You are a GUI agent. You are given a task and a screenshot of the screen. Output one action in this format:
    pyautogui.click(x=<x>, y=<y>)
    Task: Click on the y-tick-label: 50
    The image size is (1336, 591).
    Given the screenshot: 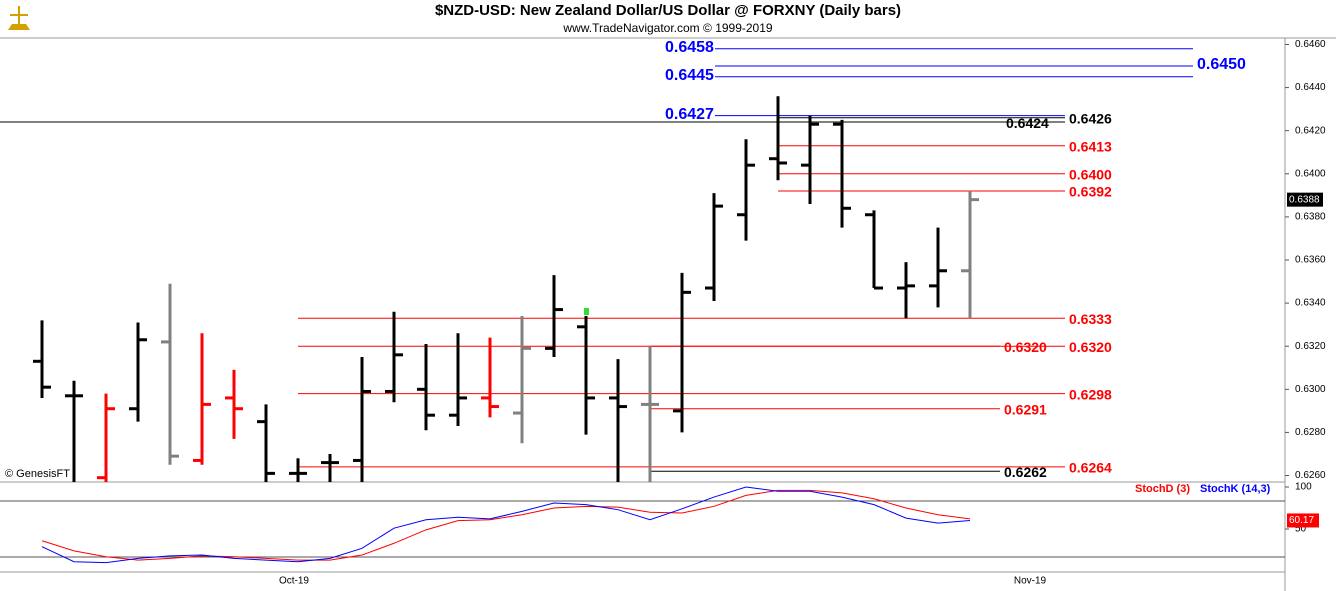 What is the action you would take?
    pyautogui.click(x=1301, y=529)
    